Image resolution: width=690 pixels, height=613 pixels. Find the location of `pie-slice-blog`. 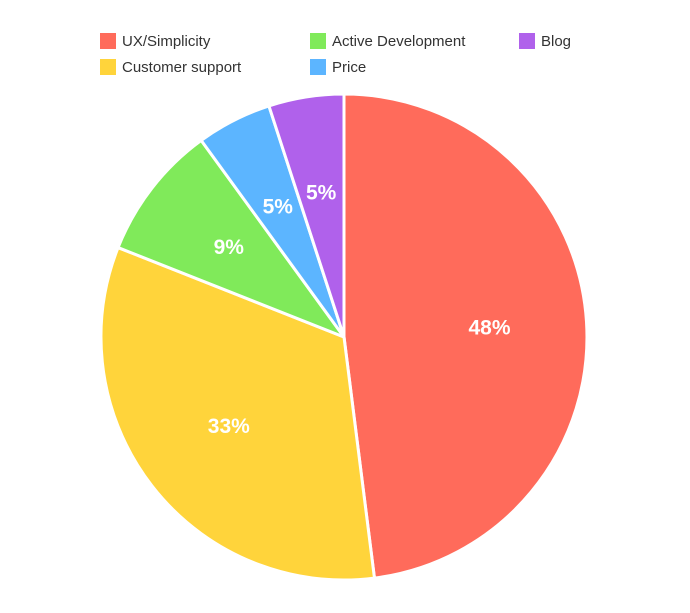

pie-slice-blog is located at coordinates (306, 215).